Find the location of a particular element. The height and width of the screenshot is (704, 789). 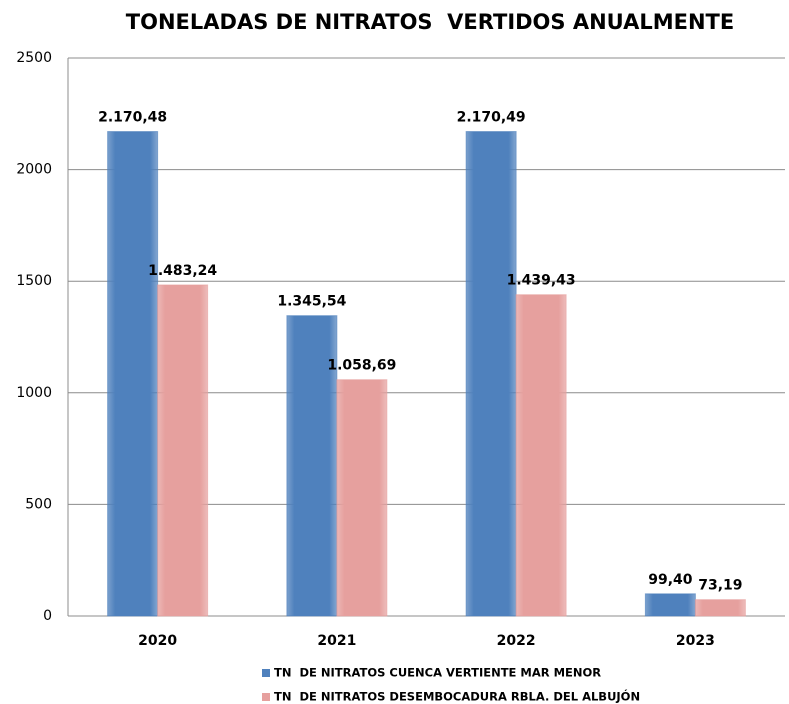

value-label: 99,40 is located at coordinates (670, 580).